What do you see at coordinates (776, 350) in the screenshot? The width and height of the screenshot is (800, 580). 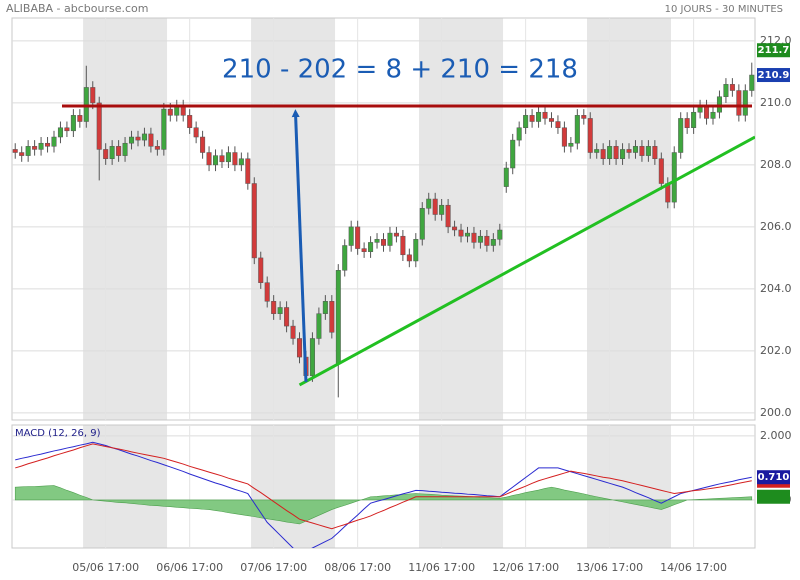 I see `y-tick-label: 202.0` at bounding box center [776, 350].